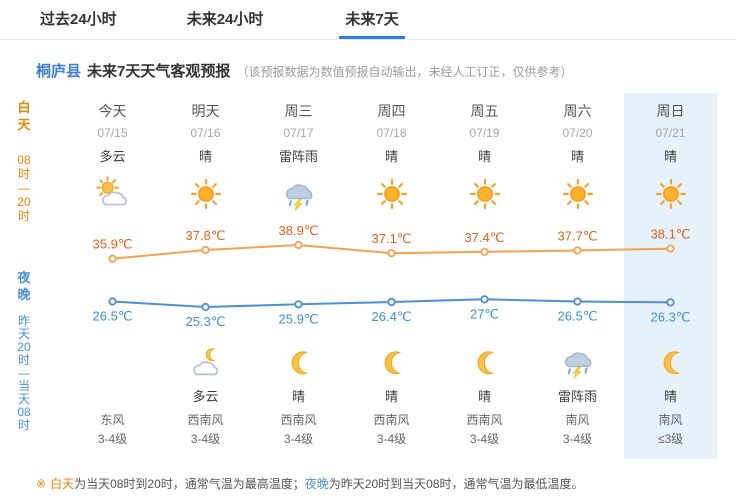 Image resolution: width=736 pixels, height=500 pixels. What do you see at coordinates (205, 362) in the screenshot?
I see `cloud-moon-icon` at bounding box center [205, 362].